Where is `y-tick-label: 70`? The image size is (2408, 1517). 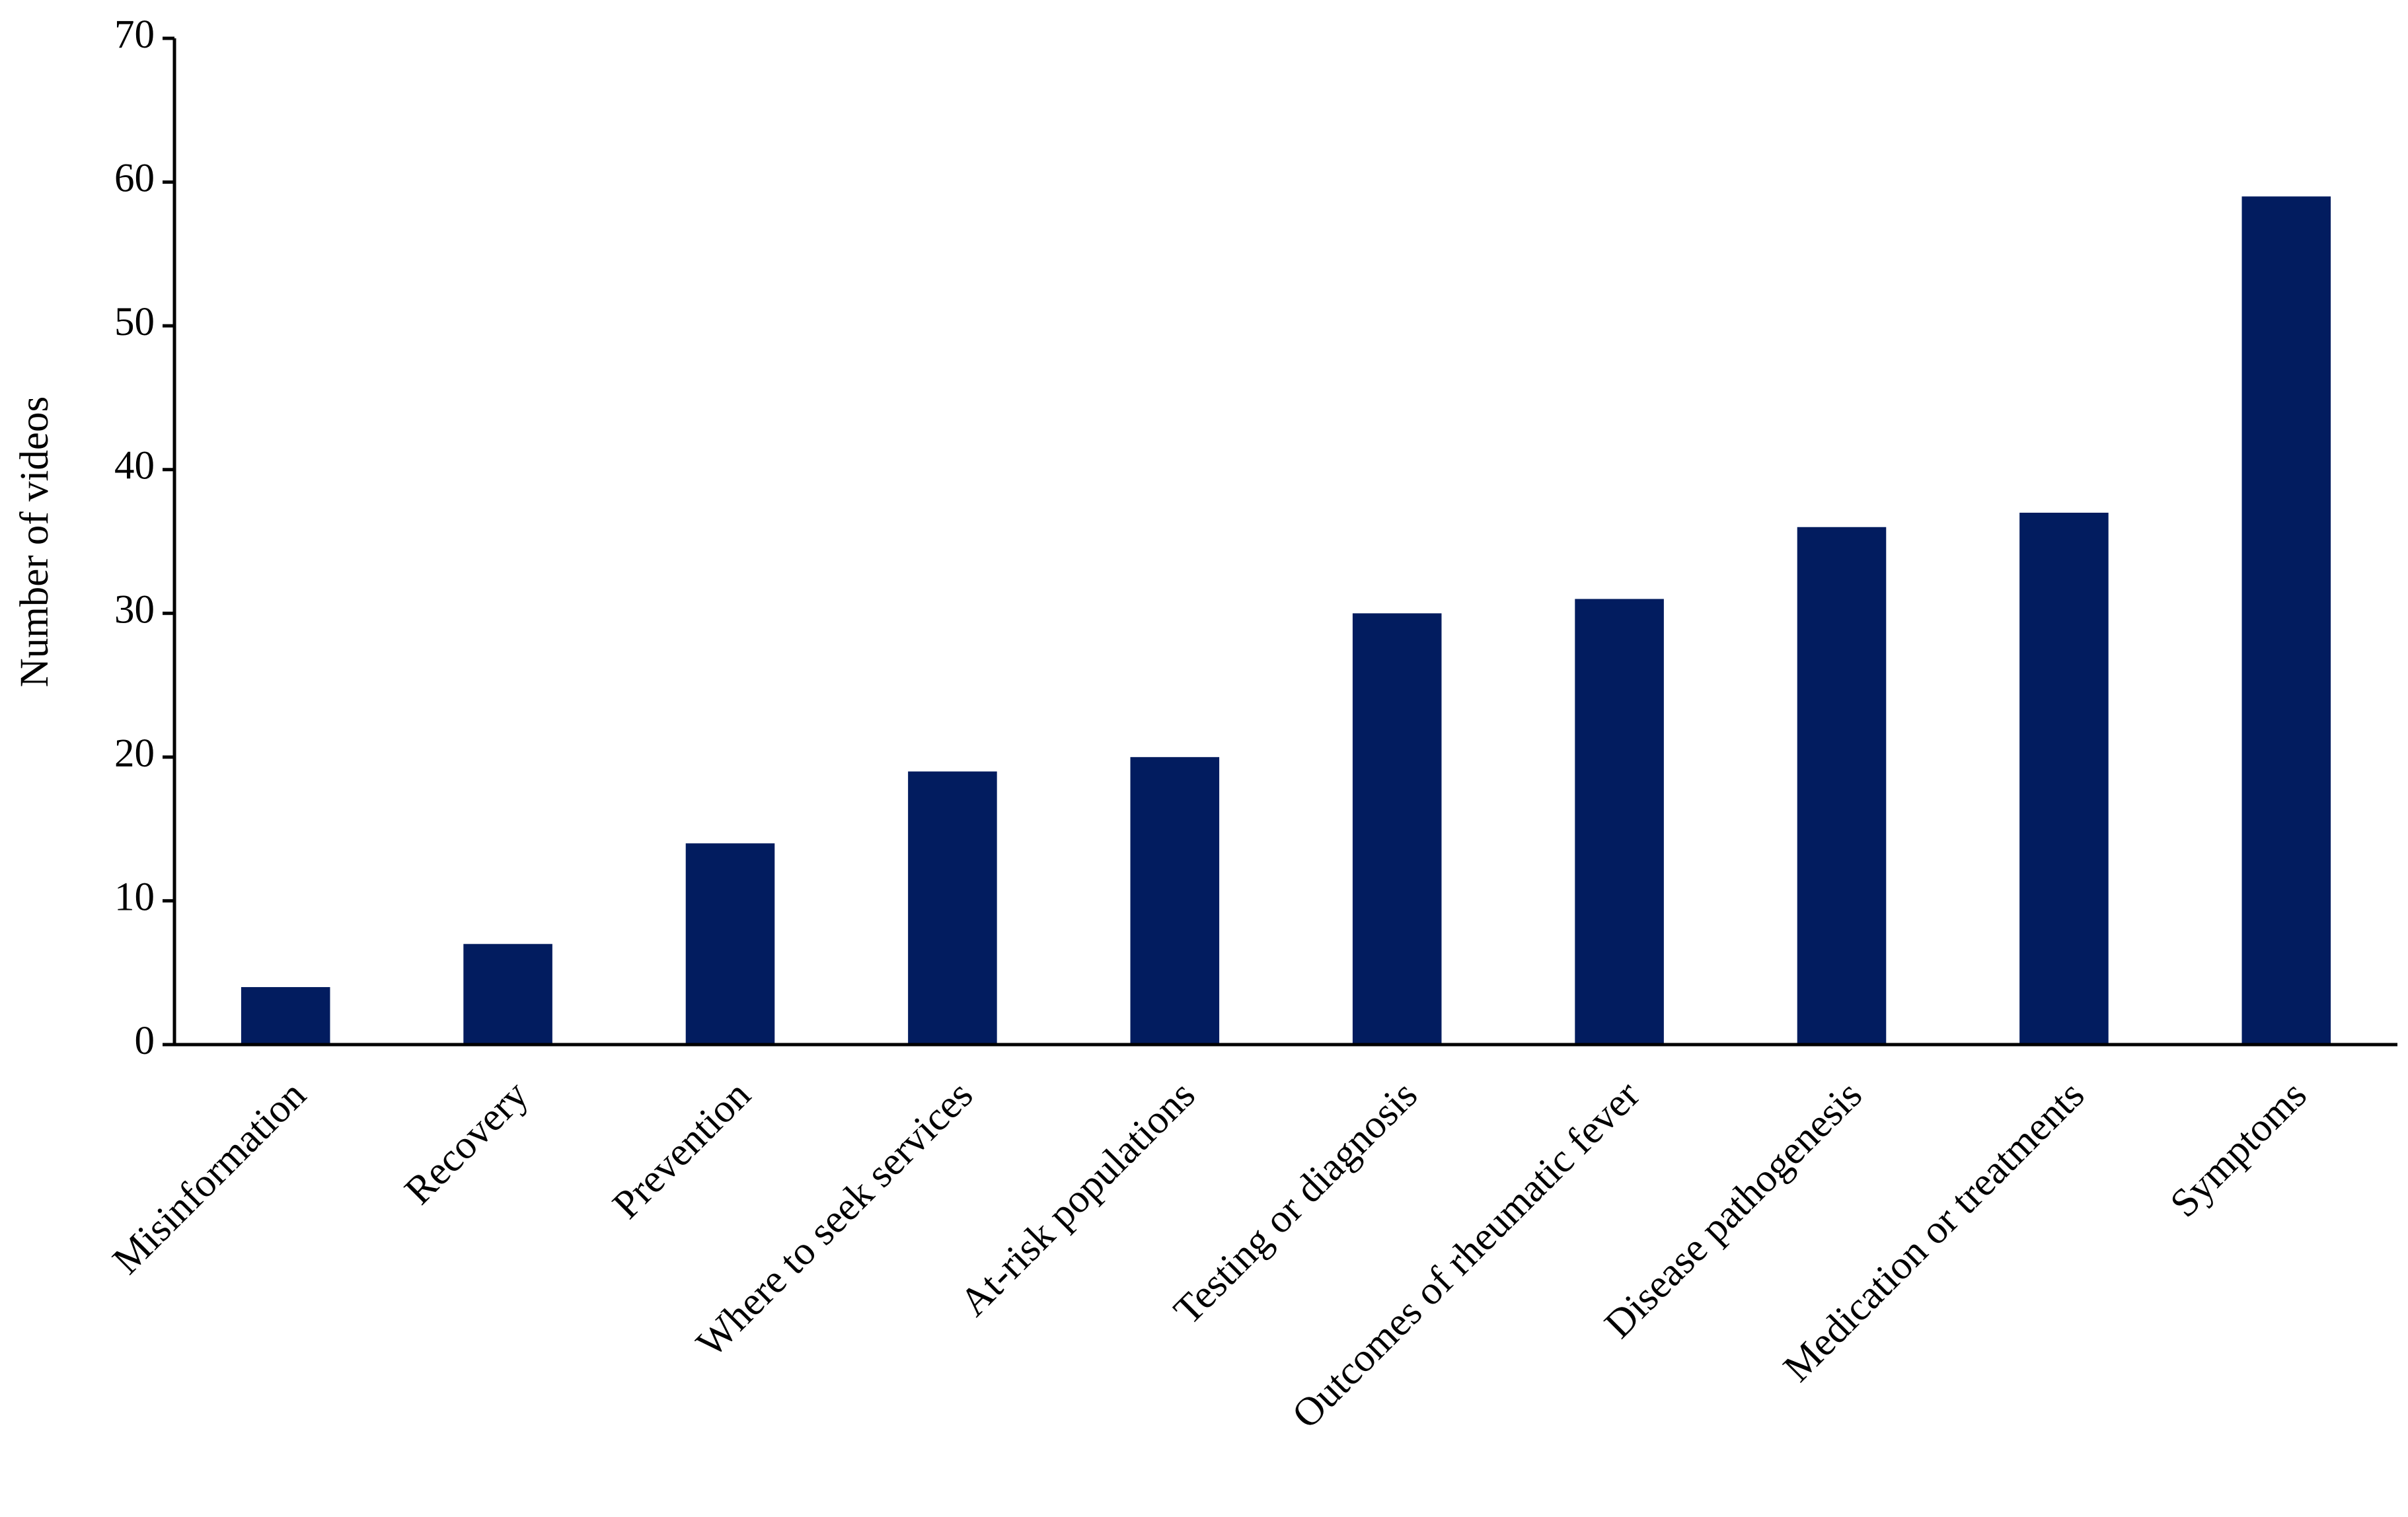 y-tick-label: 70 is located at coordinates (134, 35).